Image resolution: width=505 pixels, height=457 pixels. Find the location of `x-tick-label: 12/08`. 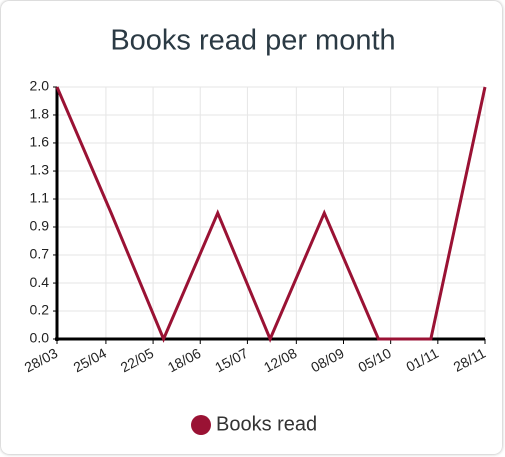

x-tick-label: 12/08 is located at coordinates (280, 360).